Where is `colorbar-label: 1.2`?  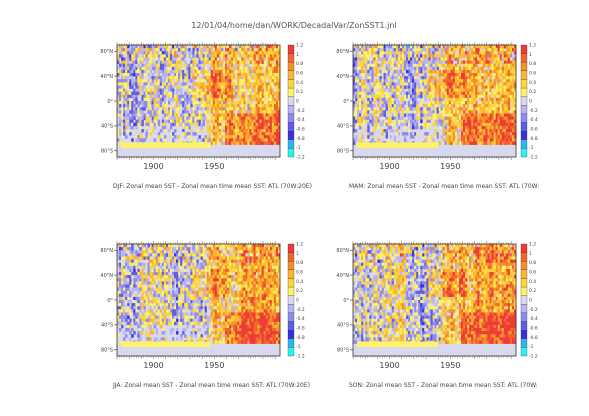
colorbar-label: 1.2 is located at coordinates (532, 46).